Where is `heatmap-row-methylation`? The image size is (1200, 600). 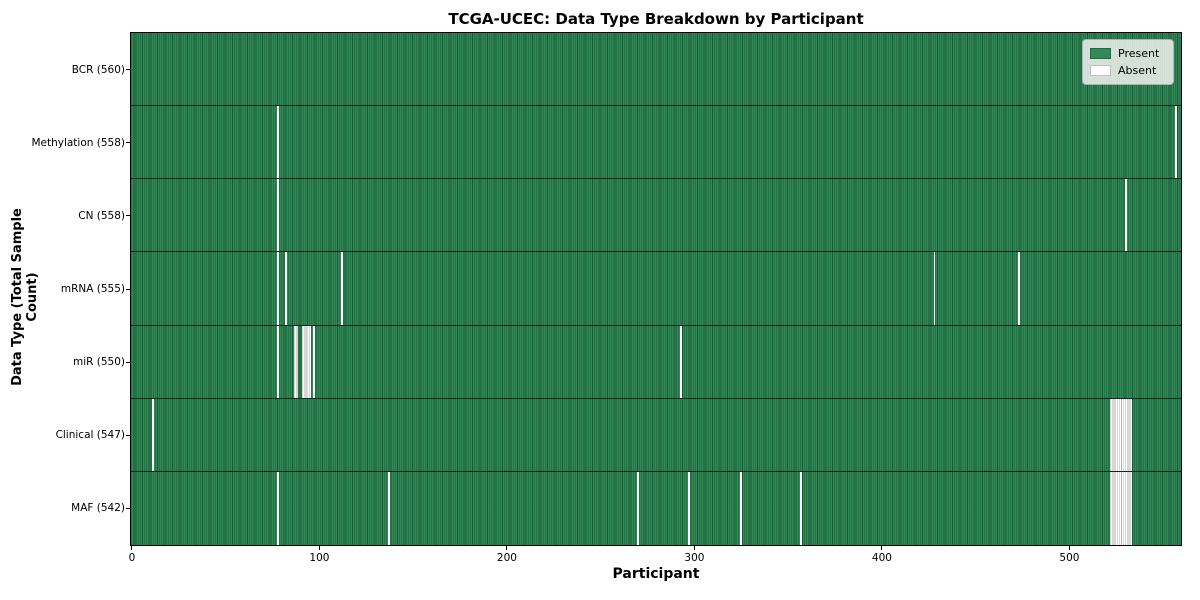 heatmap-row-methylation is located at coordinates (656, 143).